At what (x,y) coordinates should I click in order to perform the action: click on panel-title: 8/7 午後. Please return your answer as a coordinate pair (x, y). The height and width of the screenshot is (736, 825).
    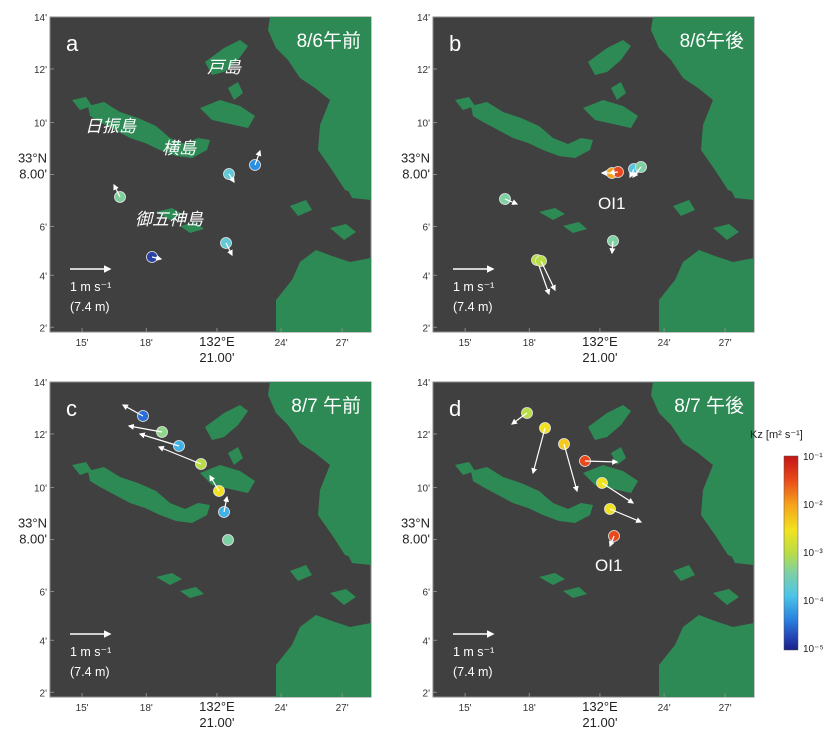
    Looking at the image, I should click on (709, 406).